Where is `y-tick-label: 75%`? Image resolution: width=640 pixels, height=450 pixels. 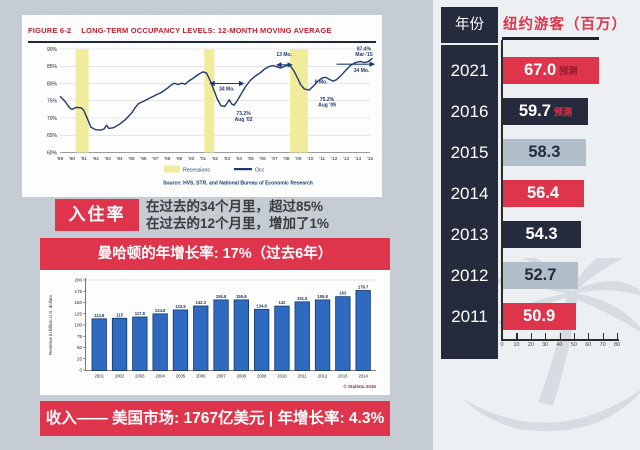
y-tick-label: 75% is located at coordinates (52, 101).